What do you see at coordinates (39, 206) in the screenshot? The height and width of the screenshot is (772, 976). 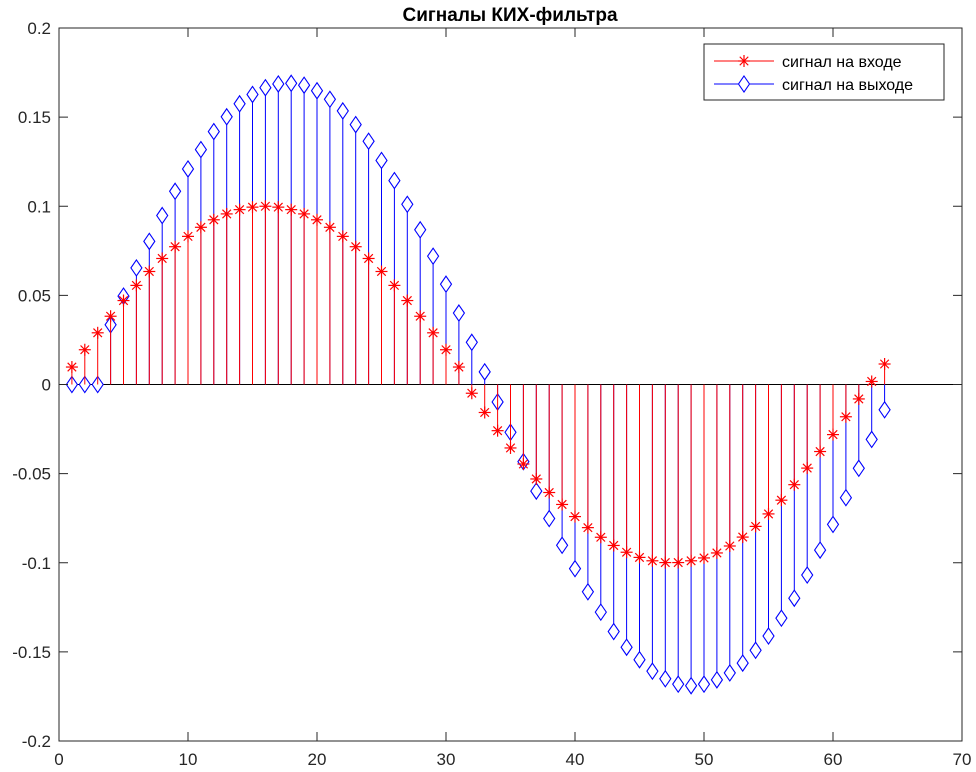 I see `y-tick-label: 0.1` at bounding box center [39, 206].